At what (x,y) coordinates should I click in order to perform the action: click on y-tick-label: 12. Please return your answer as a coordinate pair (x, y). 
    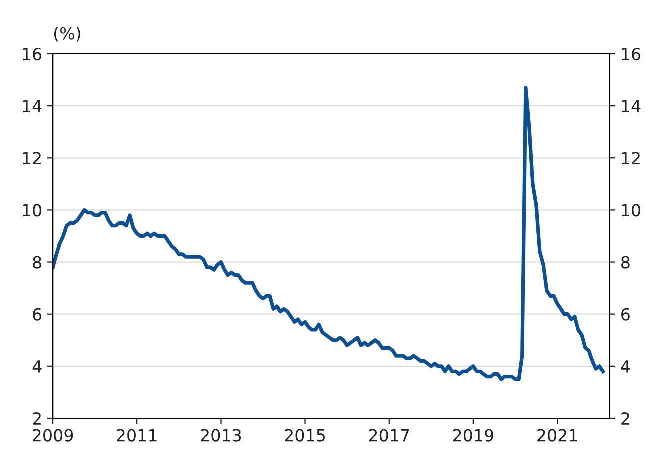
    Looking at the image, I should click on (32, 158).